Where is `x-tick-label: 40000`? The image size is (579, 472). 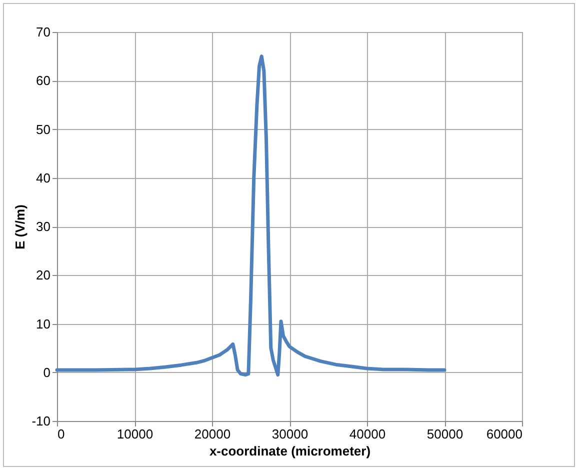
x-tick-label: 40000 is located at coordinates (367, 434).